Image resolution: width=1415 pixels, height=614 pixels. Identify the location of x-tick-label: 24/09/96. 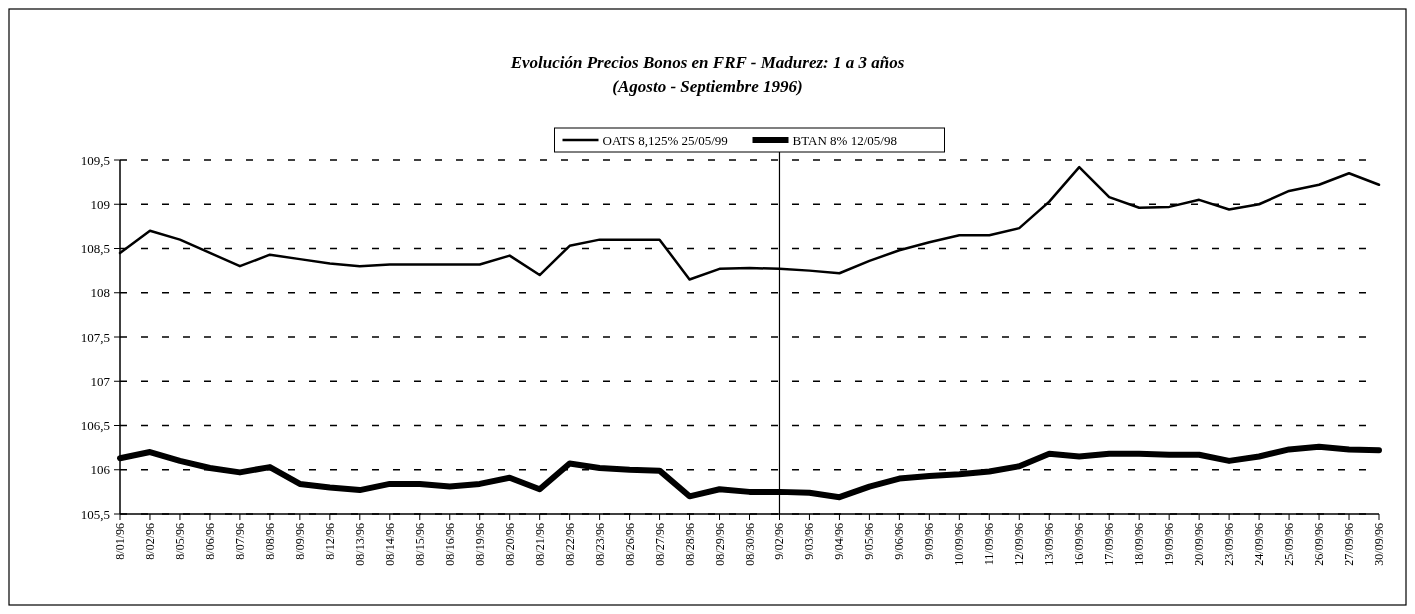
(1259, 544).